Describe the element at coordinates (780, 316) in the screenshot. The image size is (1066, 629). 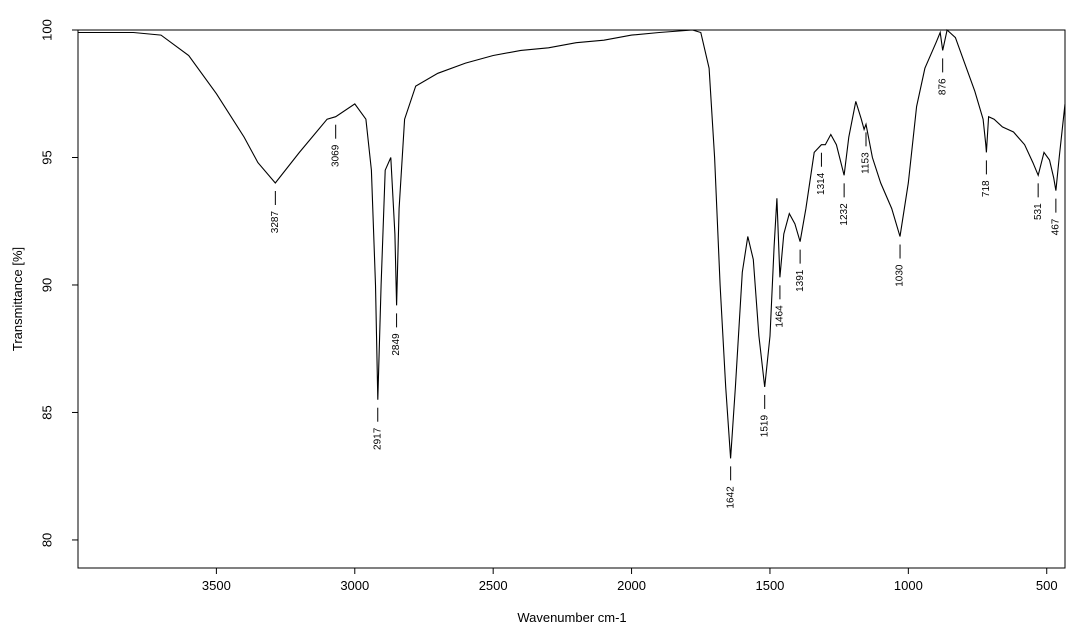
I see `peak-label: 1464` at that location.